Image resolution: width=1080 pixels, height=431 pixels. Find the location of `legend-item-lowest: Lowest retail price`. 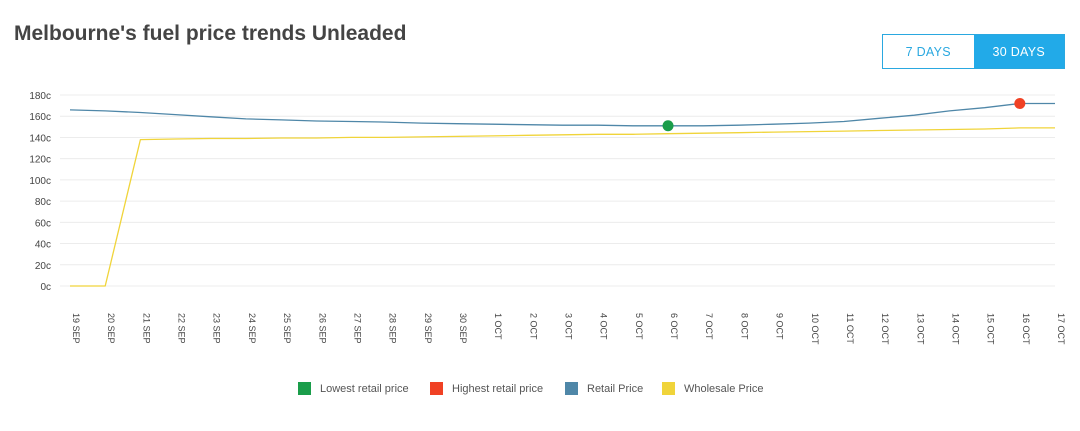

legend-item-lowest: Lowest retail price is located at coordinates (353, 388).